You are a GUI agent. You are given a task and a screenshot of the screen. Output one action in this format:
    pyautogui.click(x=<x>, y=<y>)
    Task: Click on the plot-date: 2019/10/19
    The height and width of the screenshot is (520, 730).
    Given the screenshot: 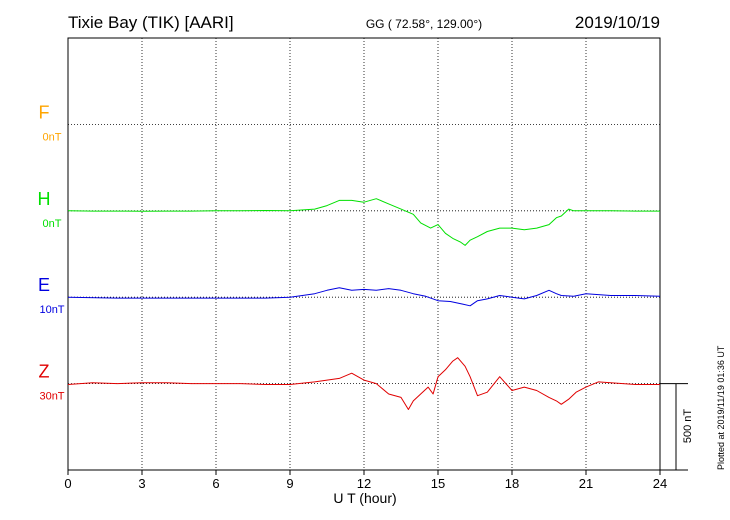 What is the action you would take?
    pyautogui.click(x=617, y=22)
    